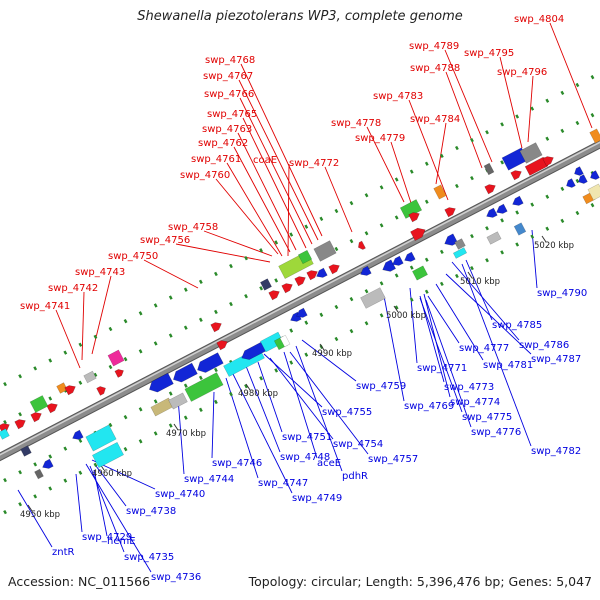 The width and height of the screenshot is (600, 600). Describe the element at coordinates (265, 160) in the screenshot. I see `forward-gene-label: coaE` at that location.